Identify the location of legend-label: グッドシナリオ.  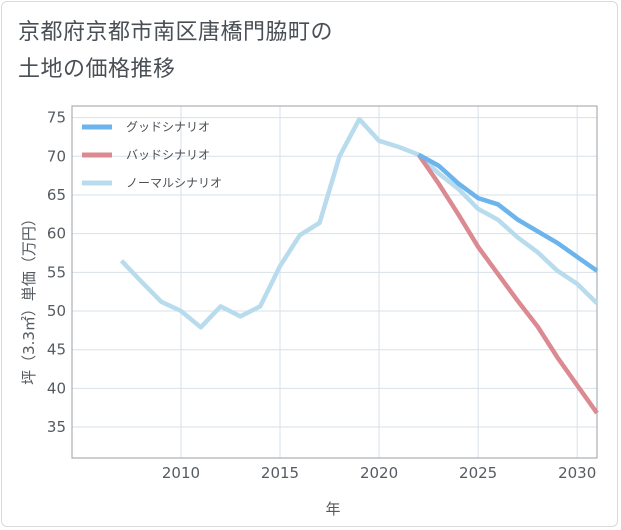
(168, 127).